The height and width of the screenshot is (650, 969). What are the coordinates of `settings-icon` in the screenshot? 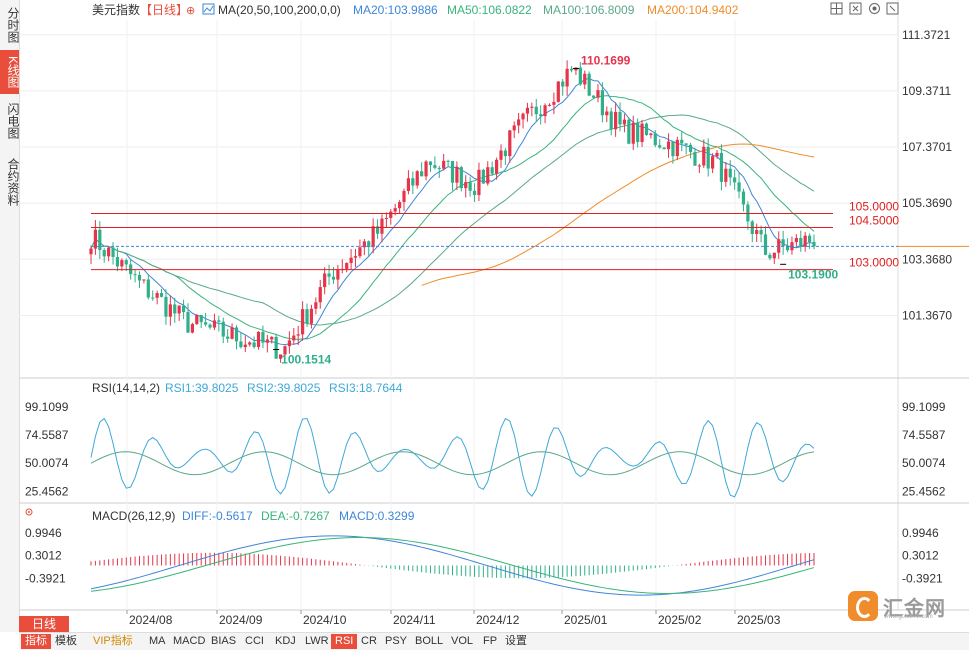 It's located at (874, 8).